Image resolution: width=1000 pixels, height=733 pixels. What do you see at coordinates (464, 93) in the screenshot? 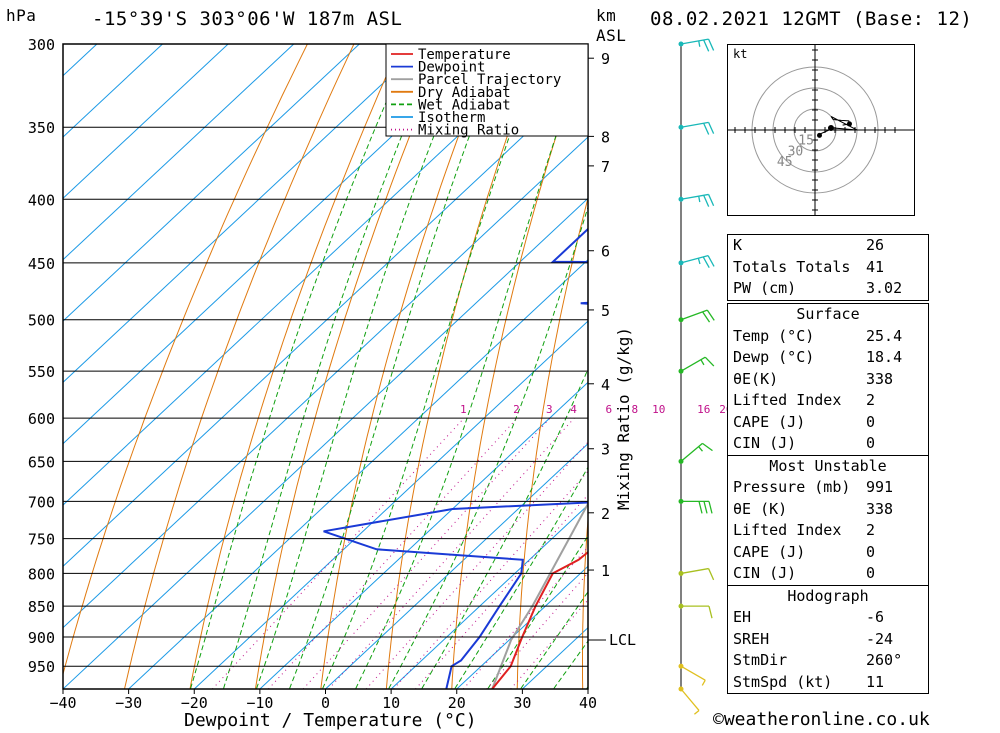
I see `legend-label: Dry Adiabat` at bounding box center [464, 93].